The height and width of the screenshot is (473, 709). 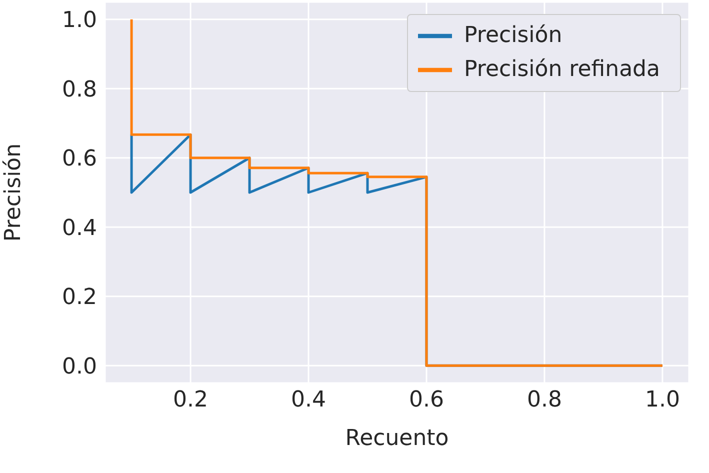 What do you see at coordinates (79, 367) in the screenshot?
I see `y-tick-label: 0.0` at bounding box center [79, 367].